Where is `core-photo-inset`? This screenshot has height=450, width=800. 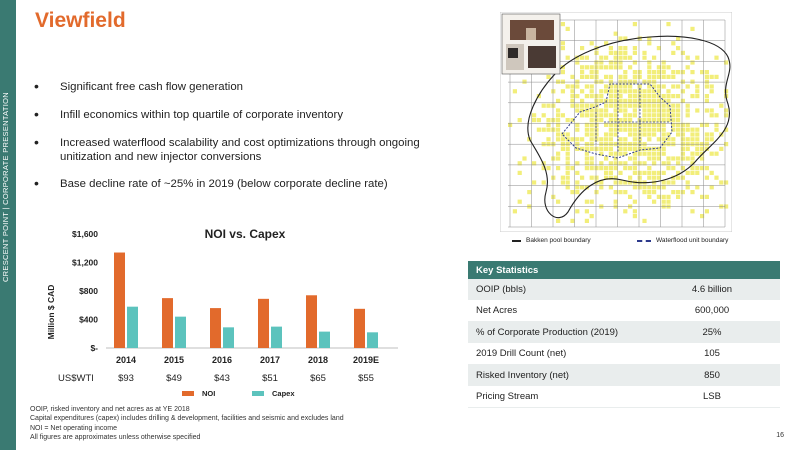
core-photo-inset is located at coordinates (531, 44).